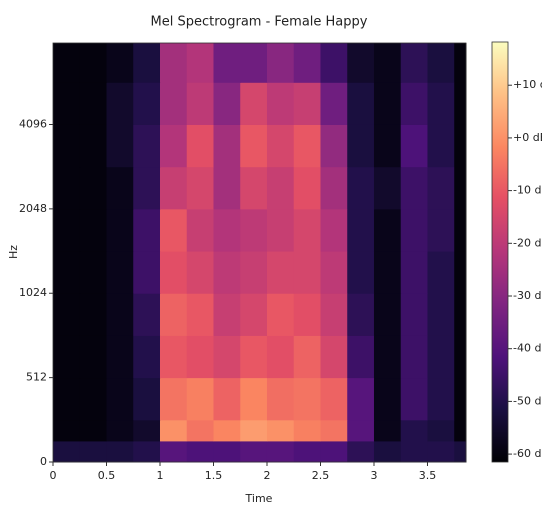 The width and height of the screenshot is (542, 506). Describe the element at coordinates (321, 475) in the screenshot. I see `x-tick-label: 2.5` at that location.